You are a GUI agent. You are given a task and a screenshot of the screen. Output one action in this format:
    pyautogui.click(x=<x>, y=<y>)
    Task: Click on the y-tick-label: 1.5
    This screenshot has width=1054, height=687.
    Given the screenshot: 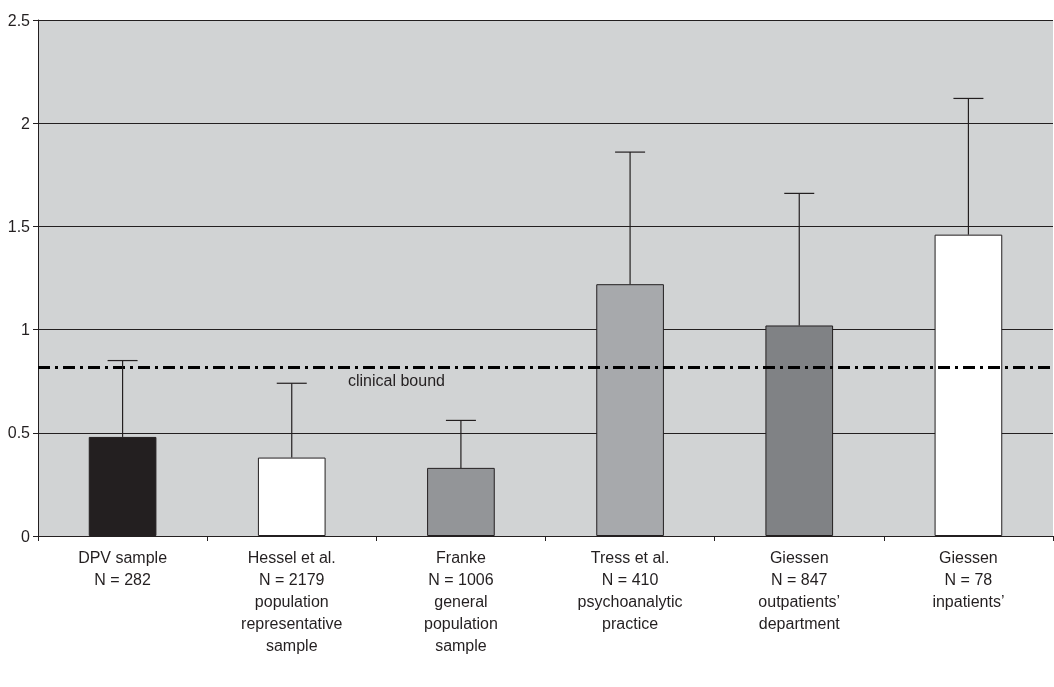 What is the action you would take?
    pyautogui.click(x=19, y=226)
    